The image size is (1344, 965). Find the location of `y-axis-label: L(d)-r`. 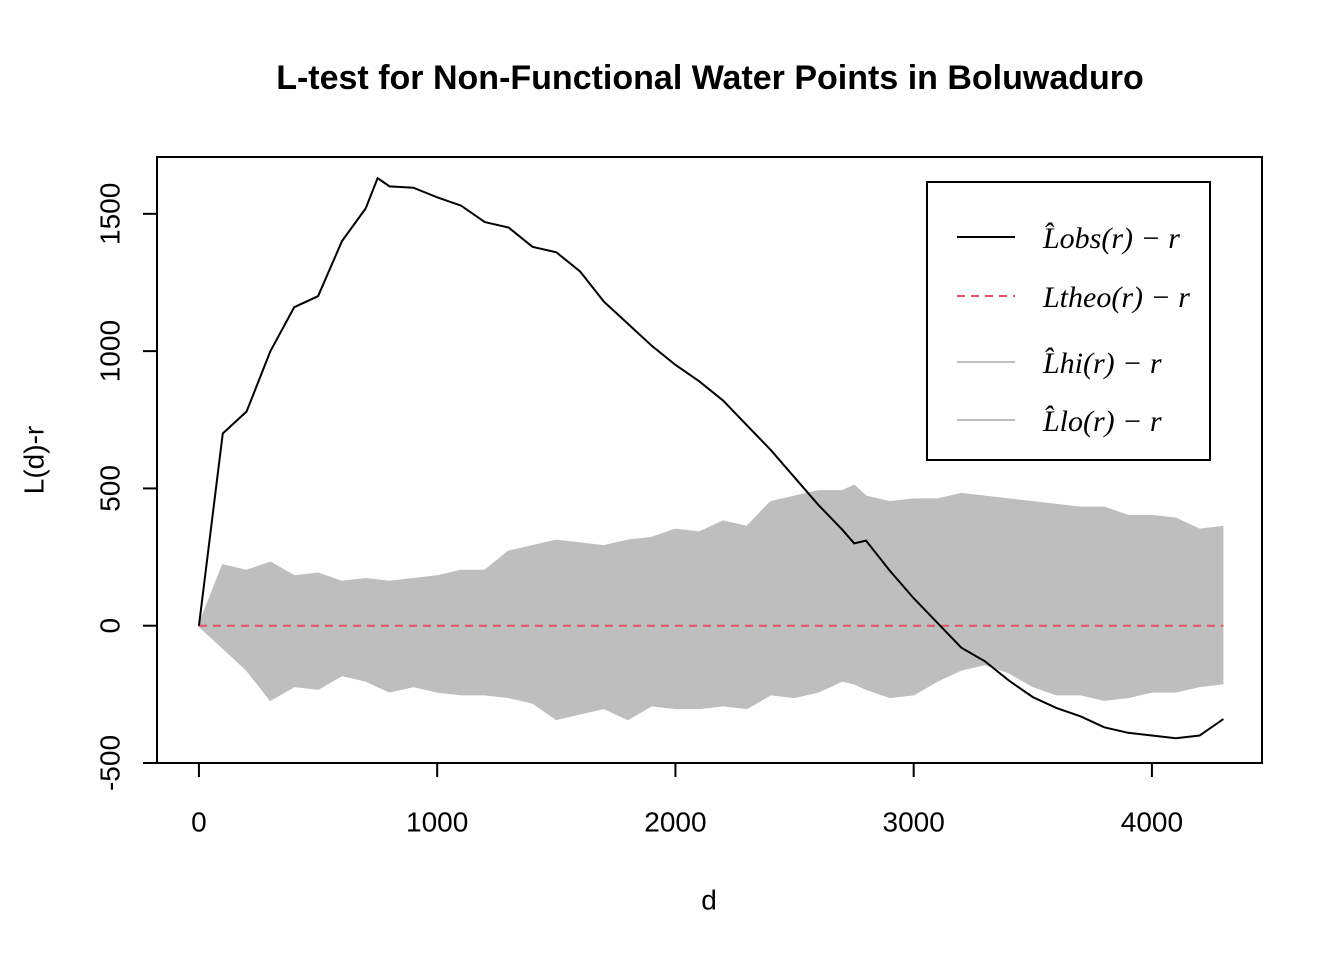

y-axis-label: L(d)-r is located at coordinates (33, 460).